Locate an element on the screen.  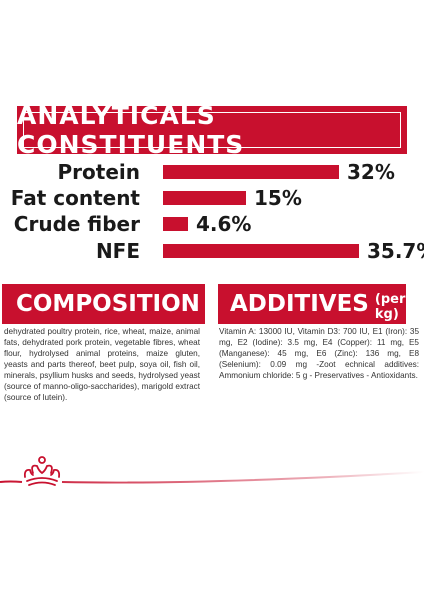
constituent-label: Protein is located at coordinates (98, 172).